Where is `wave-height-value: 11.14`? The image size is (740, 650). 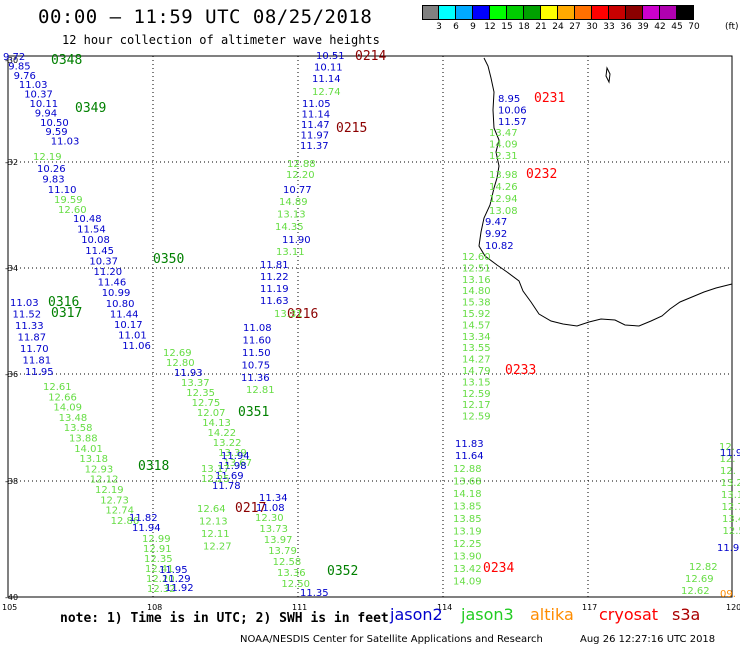
wave-height-value: 11.14 is located at coordinates (326, 79).